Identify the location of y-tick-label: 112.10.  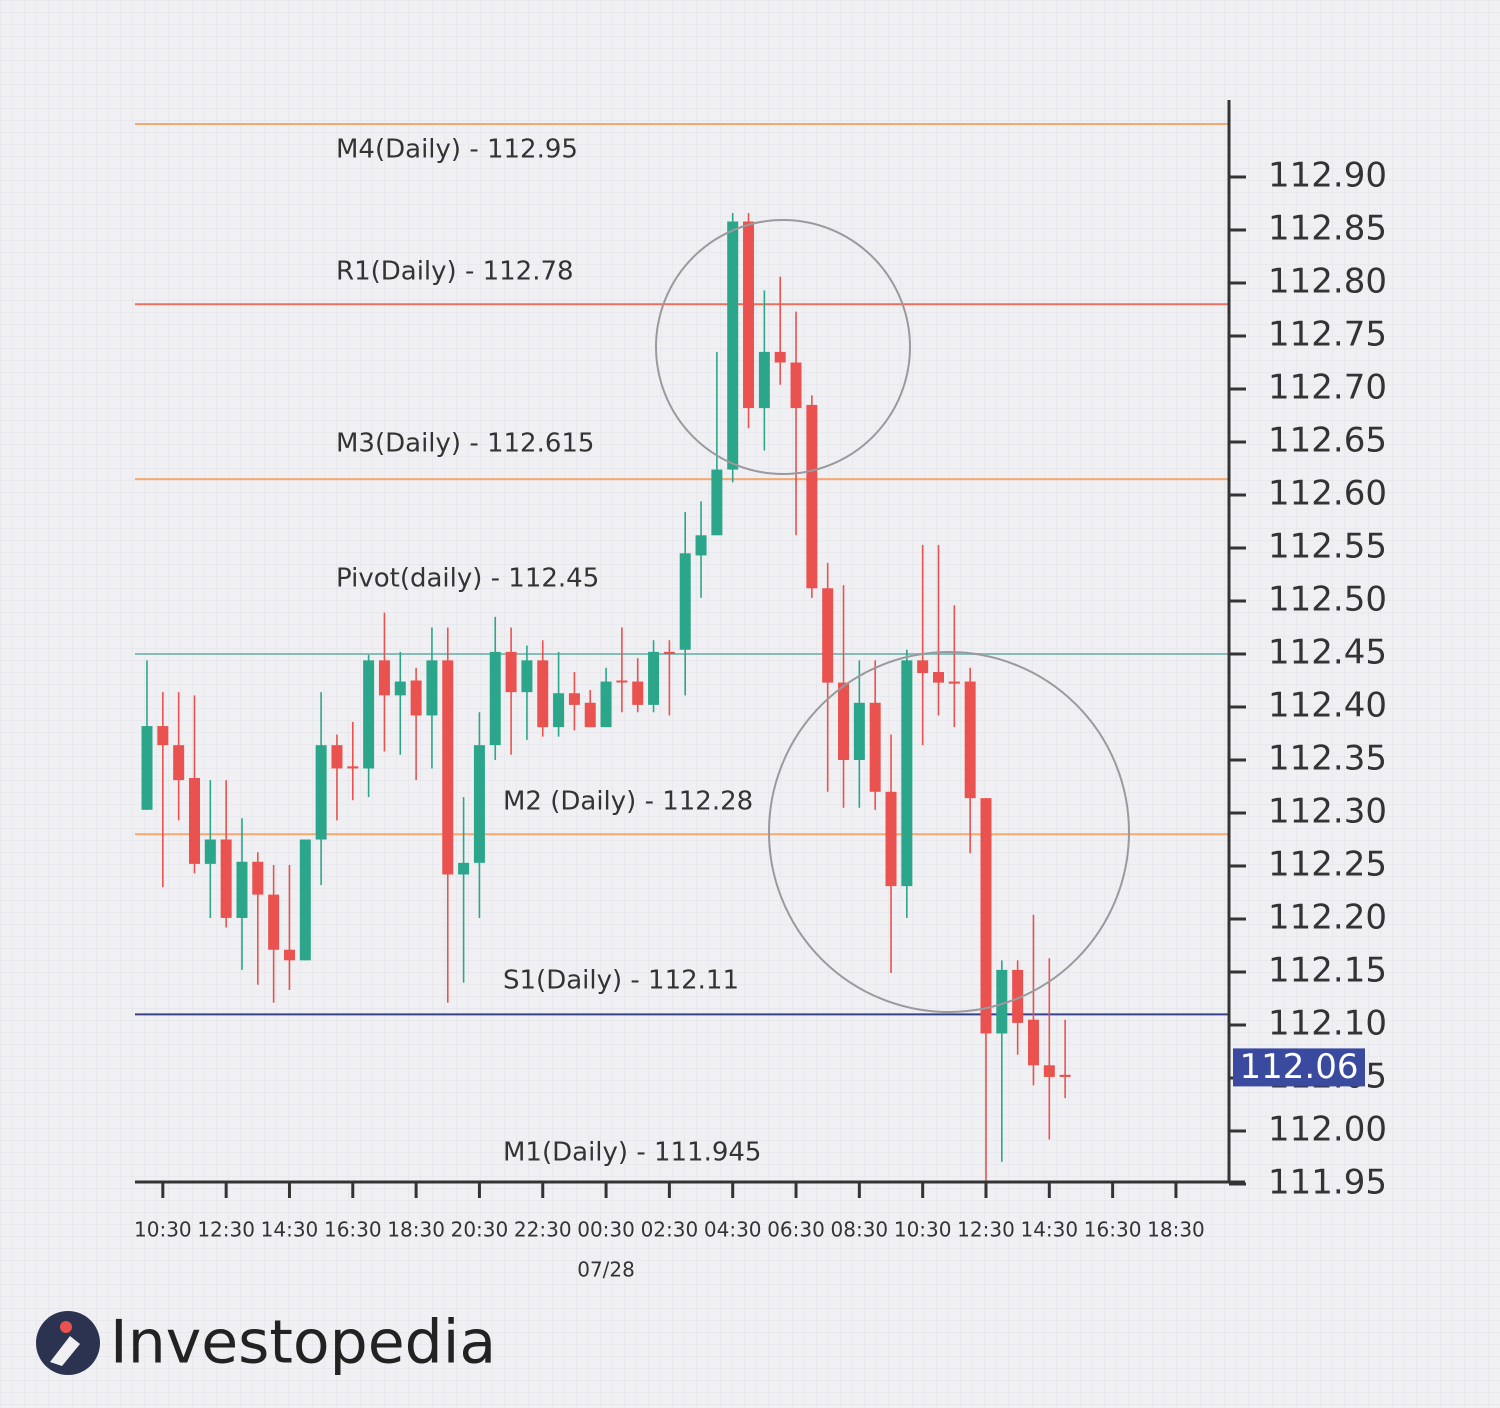
(1327, 1024).